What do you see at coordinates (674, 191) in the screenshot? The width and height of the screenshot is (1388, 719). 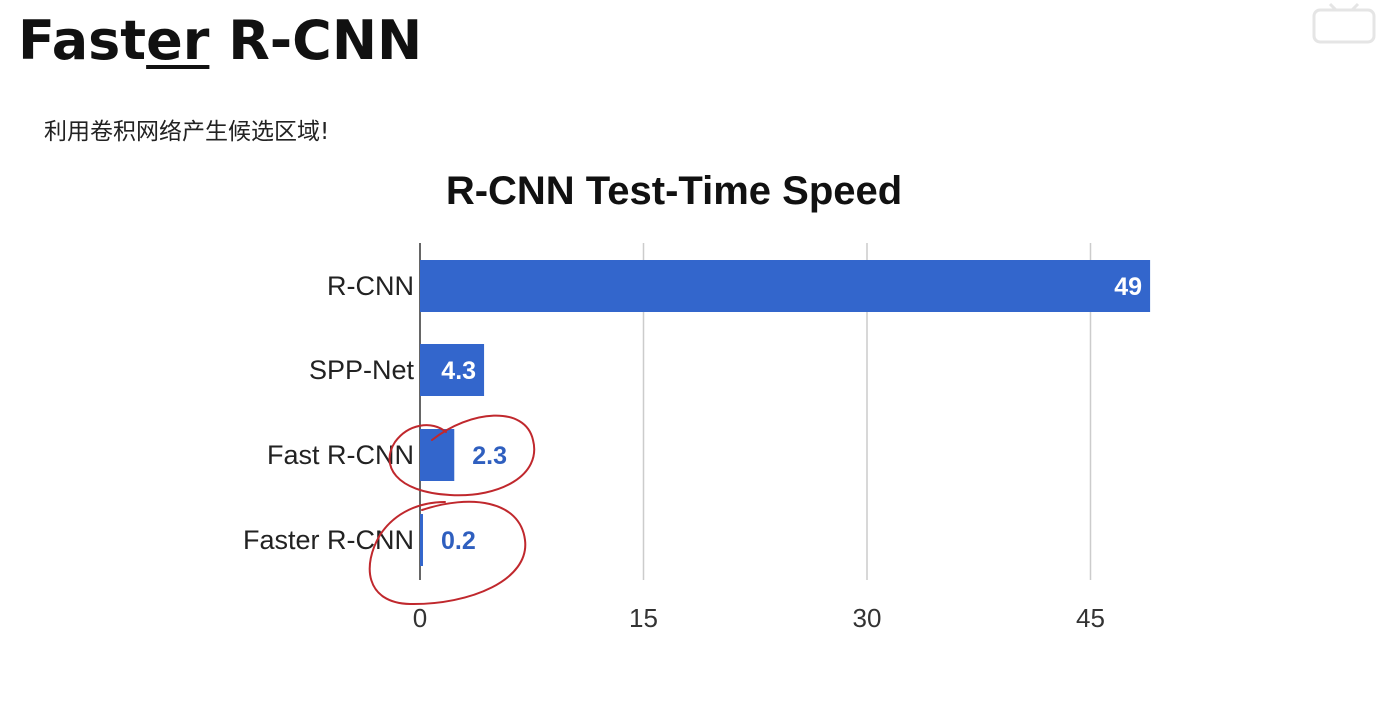 I see `chart-title: R-CNN Test-Time Speed` at bounding box center [674, 191].